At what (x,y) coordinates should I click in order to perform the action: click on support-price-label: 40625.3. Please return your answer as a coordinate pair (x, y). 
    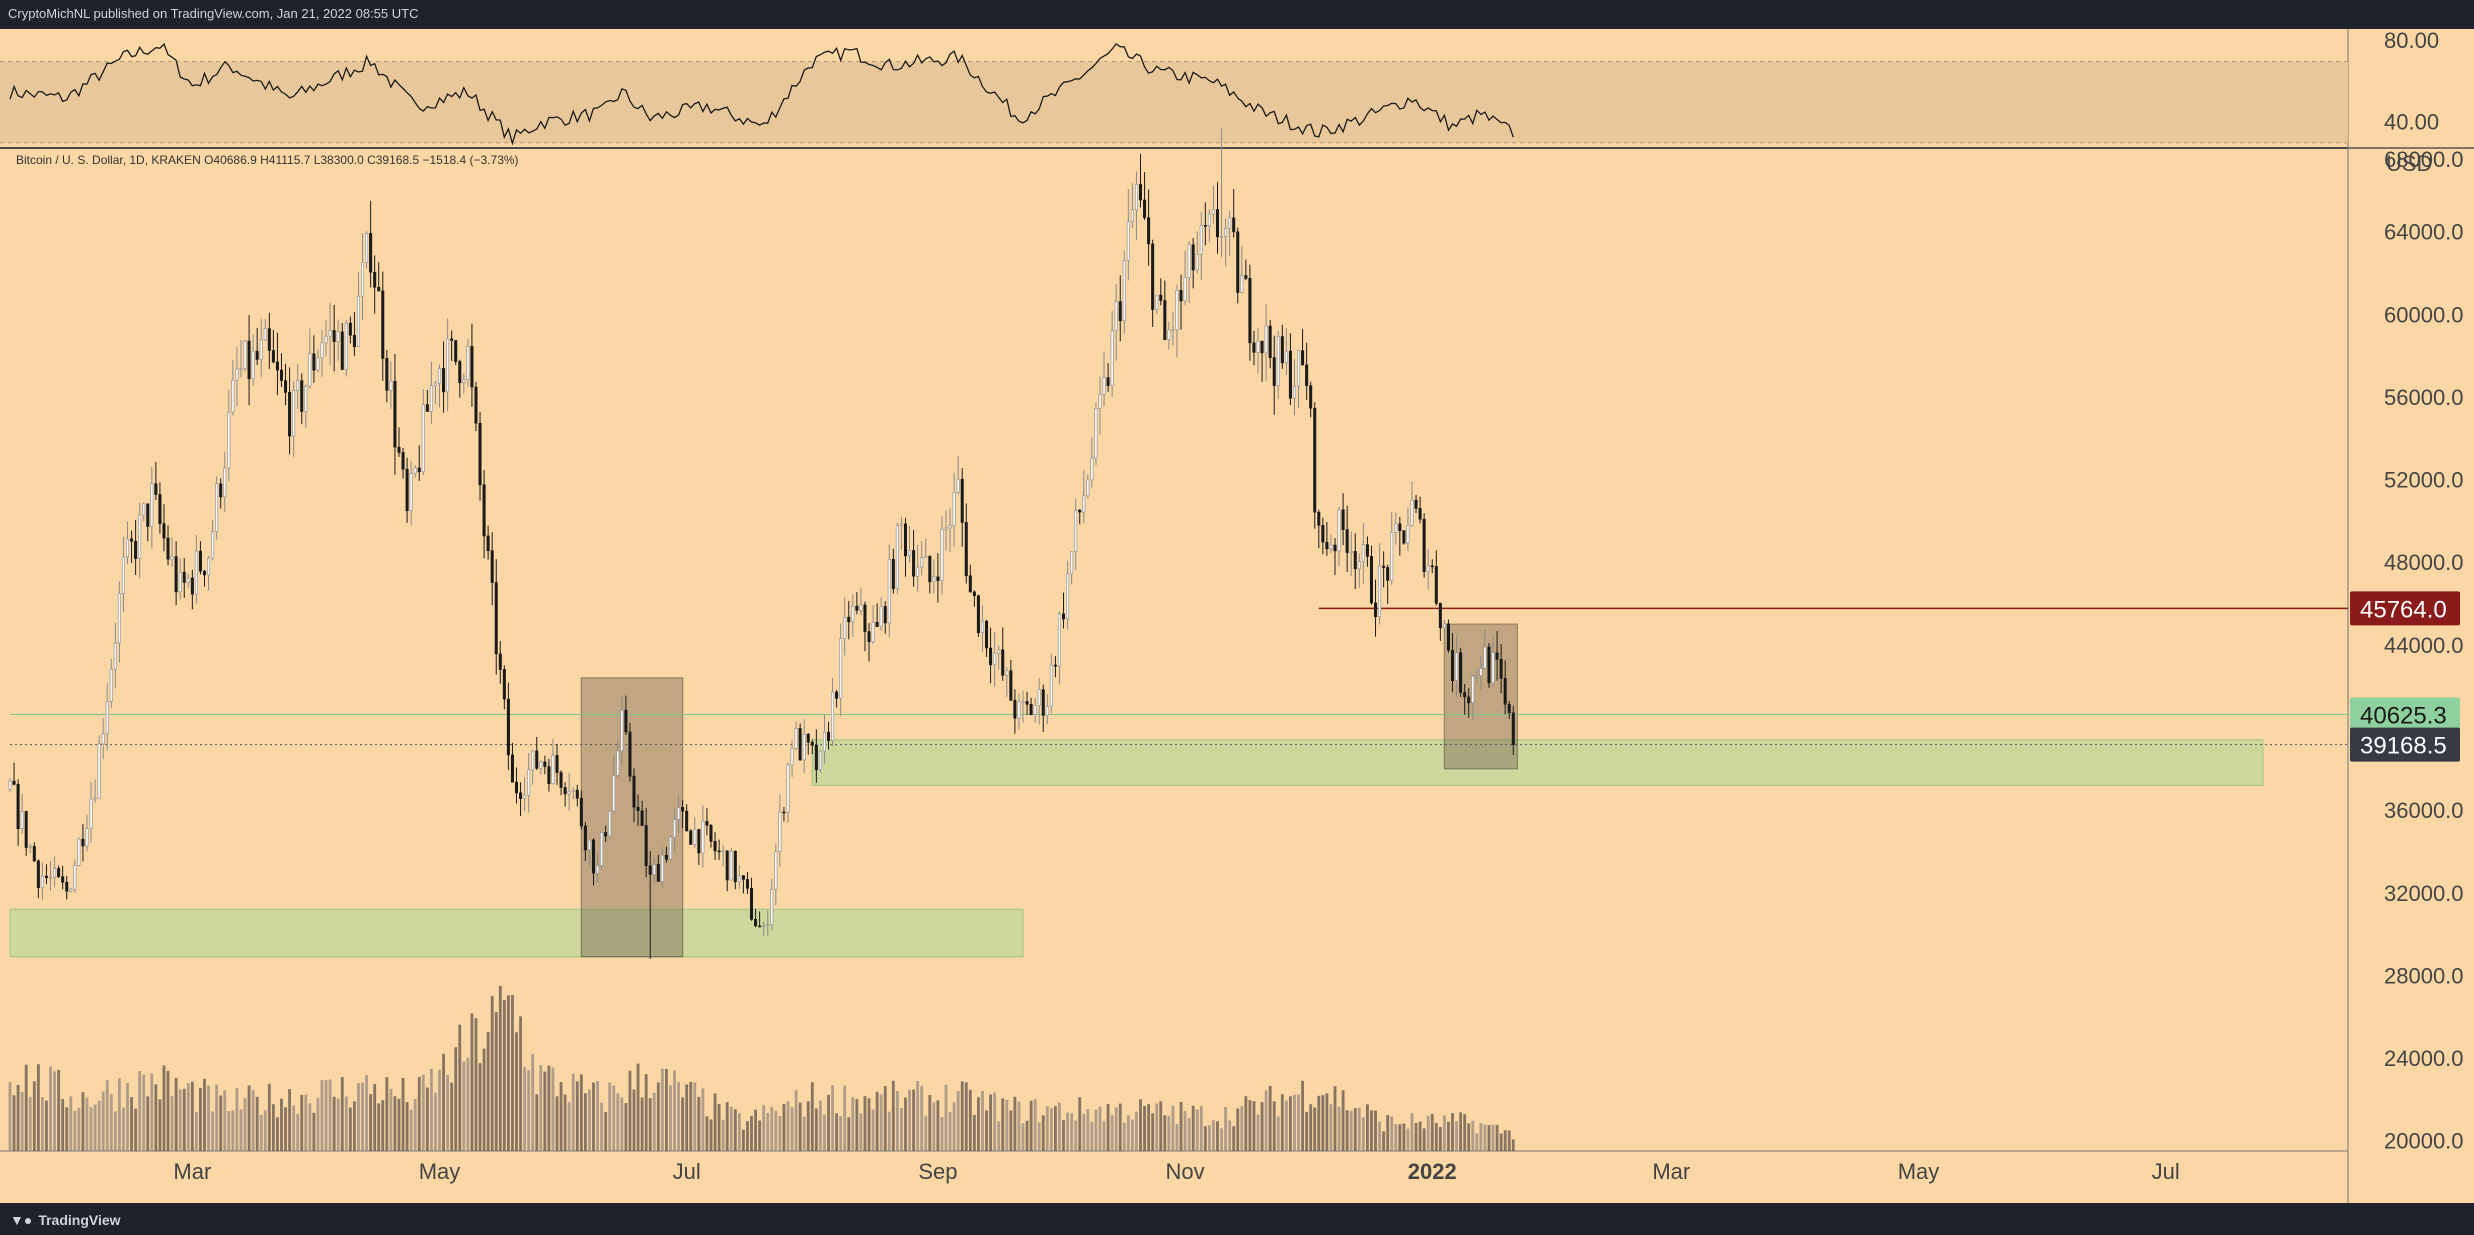
    Looking at the image, I should click on (2403, 716).